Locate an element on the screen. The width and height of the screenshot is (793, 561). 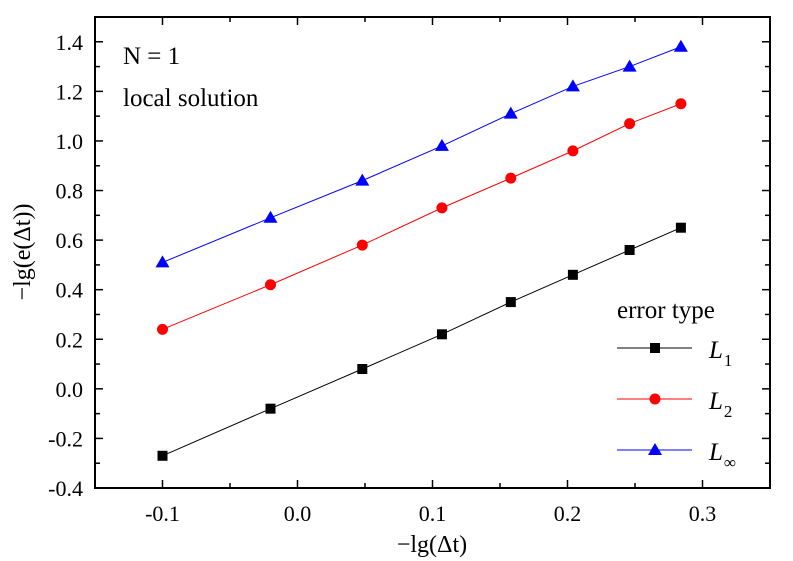
square-marker-icon is located at coordinates (655, 348).